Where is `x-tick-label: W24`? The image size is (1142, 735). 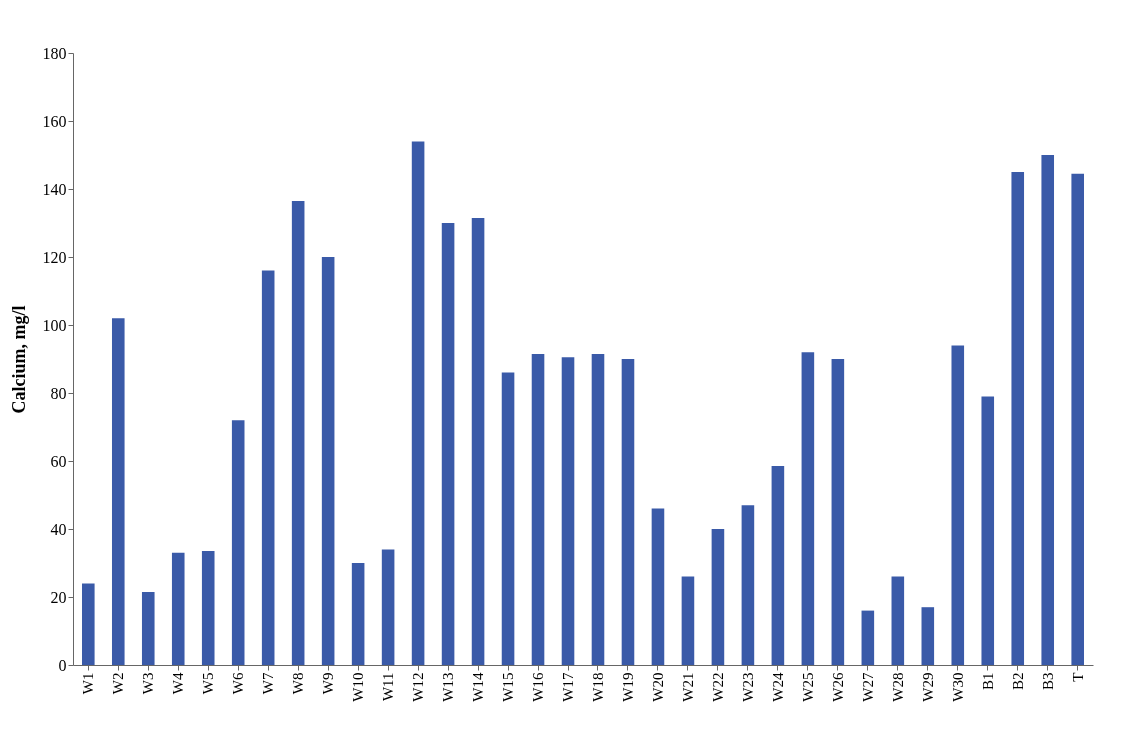
x-tick-label: W24 is located at coordinates (777, 687).